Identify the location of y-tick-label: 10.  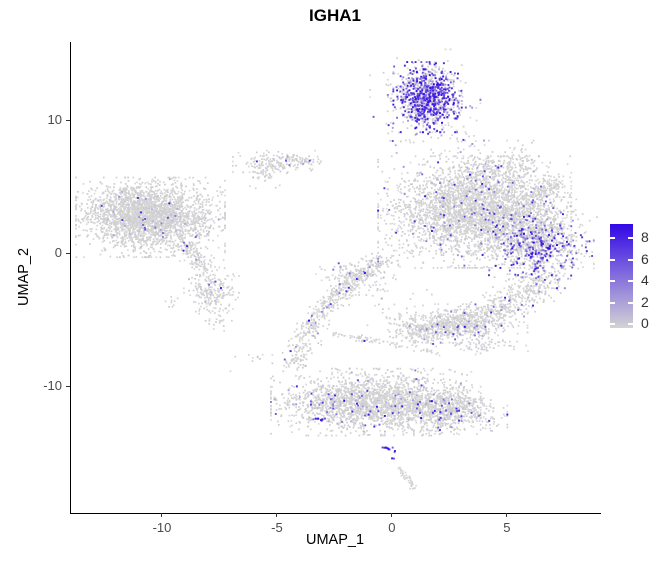
(54, 120).